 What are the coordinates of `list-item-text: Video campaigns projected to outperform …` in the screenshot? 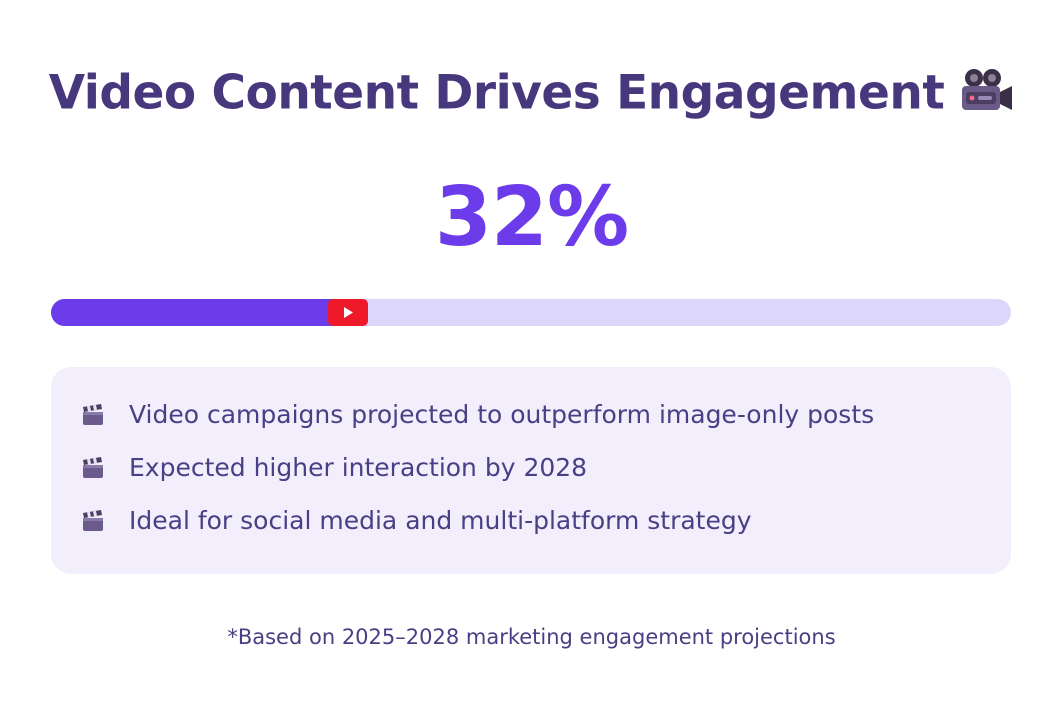 It's located at (502, 414).